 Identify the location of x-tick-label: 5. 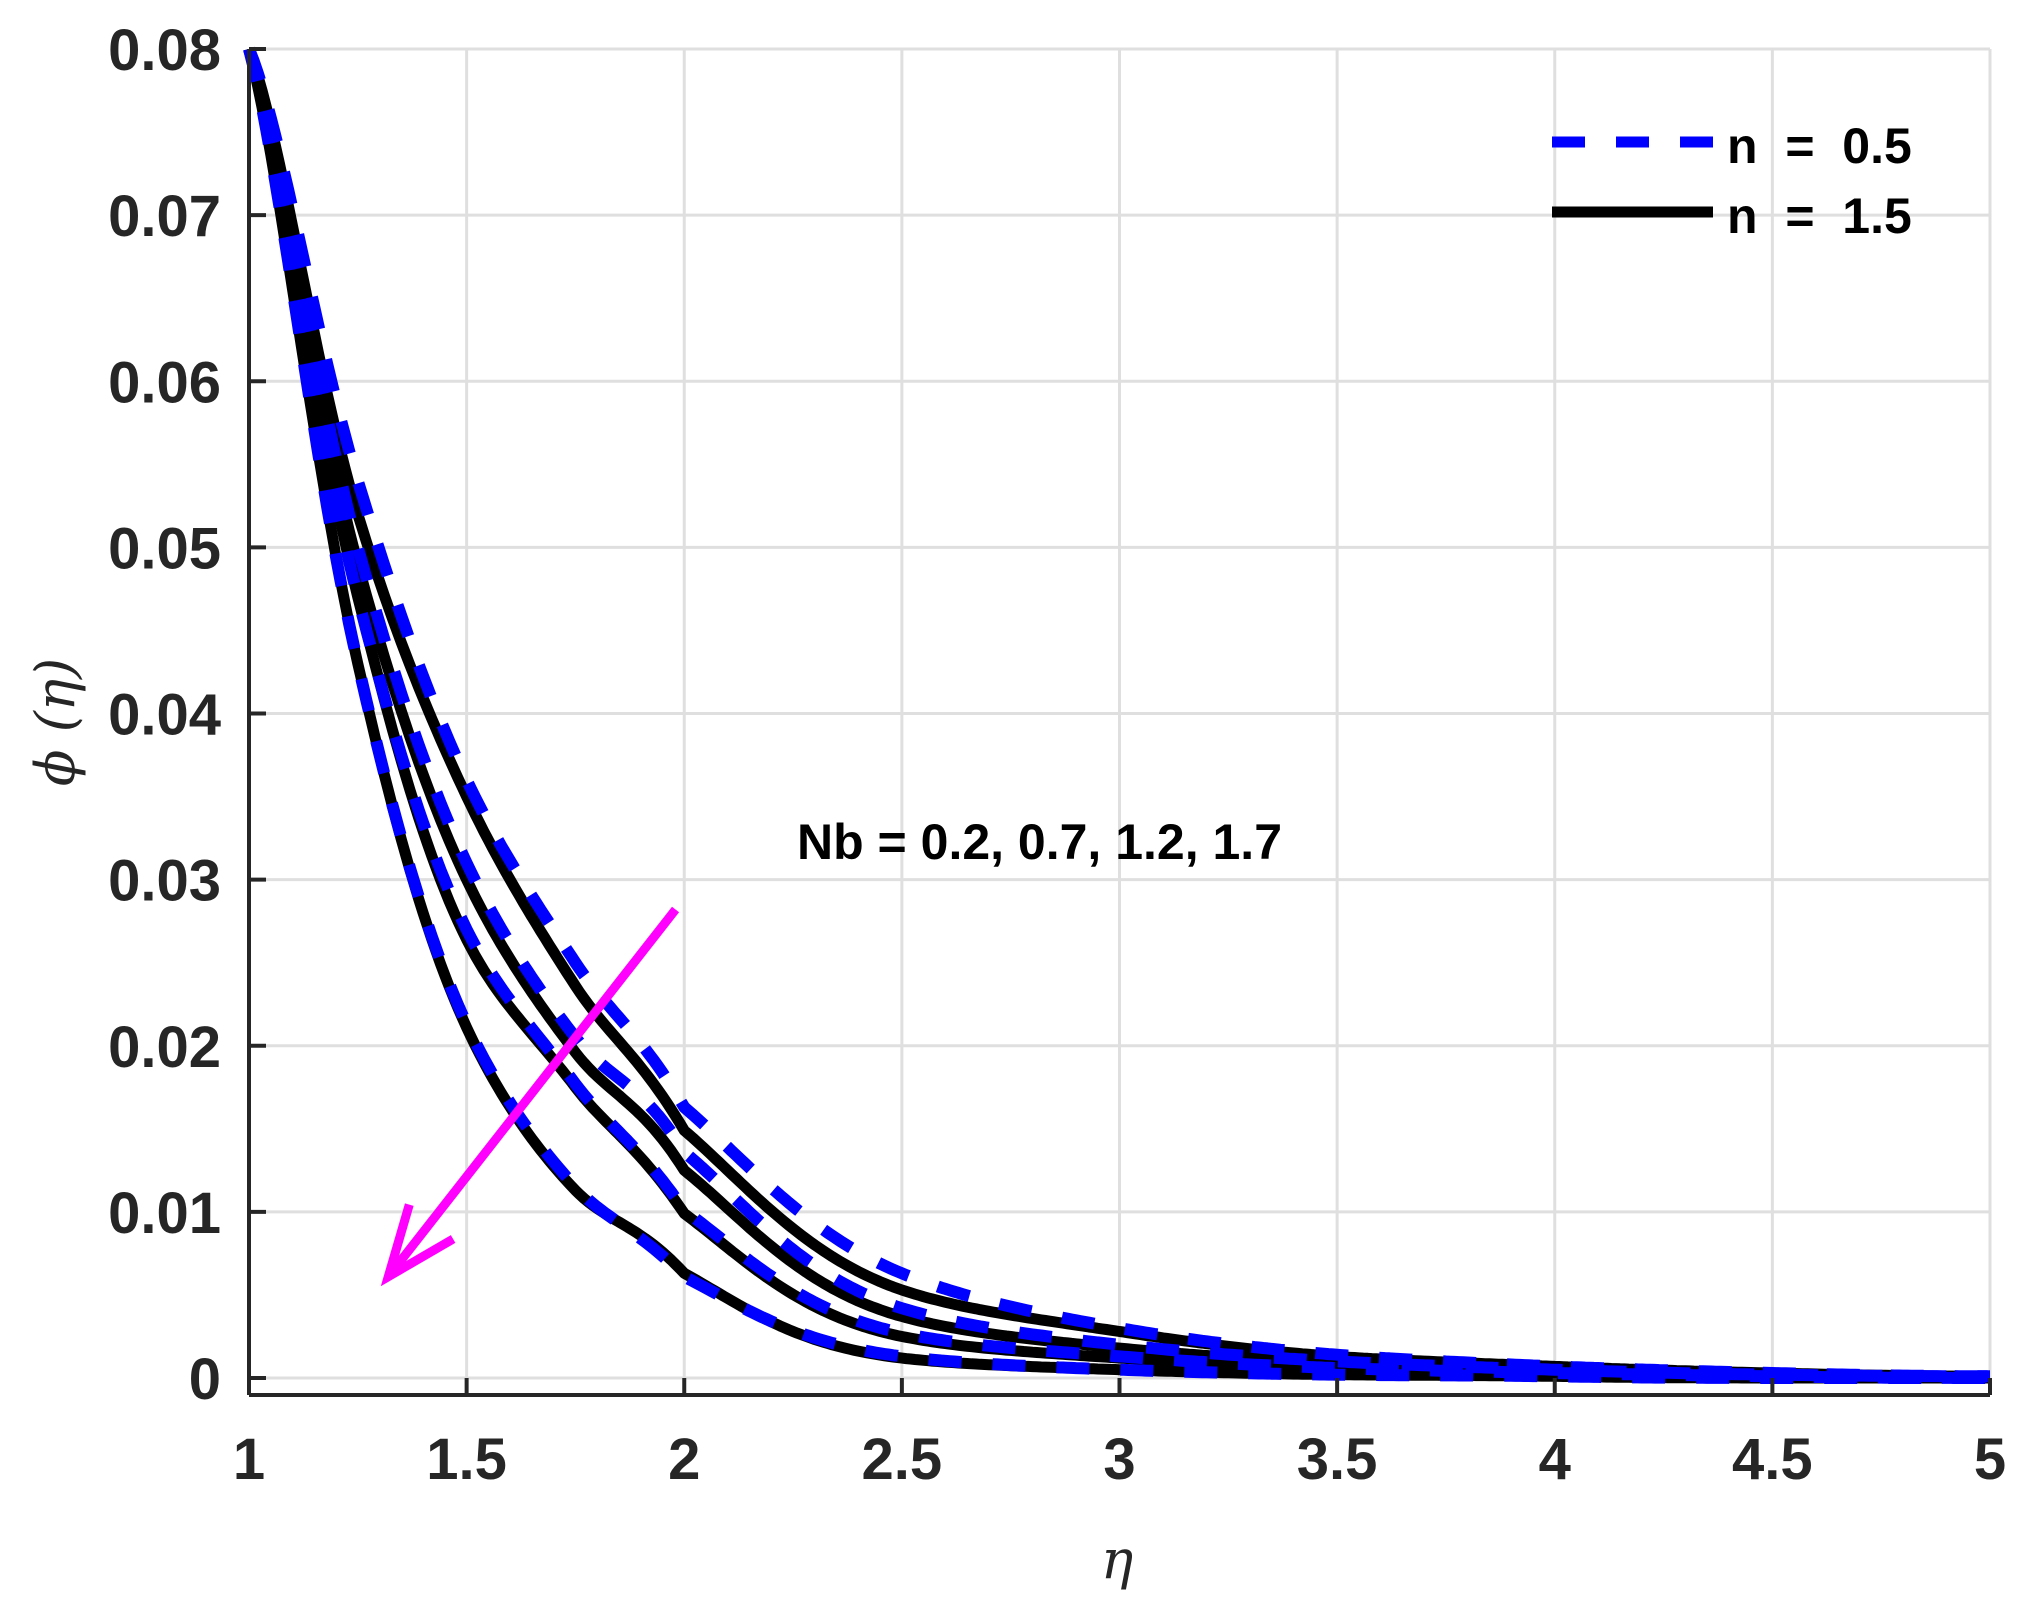
(1990, 1459).